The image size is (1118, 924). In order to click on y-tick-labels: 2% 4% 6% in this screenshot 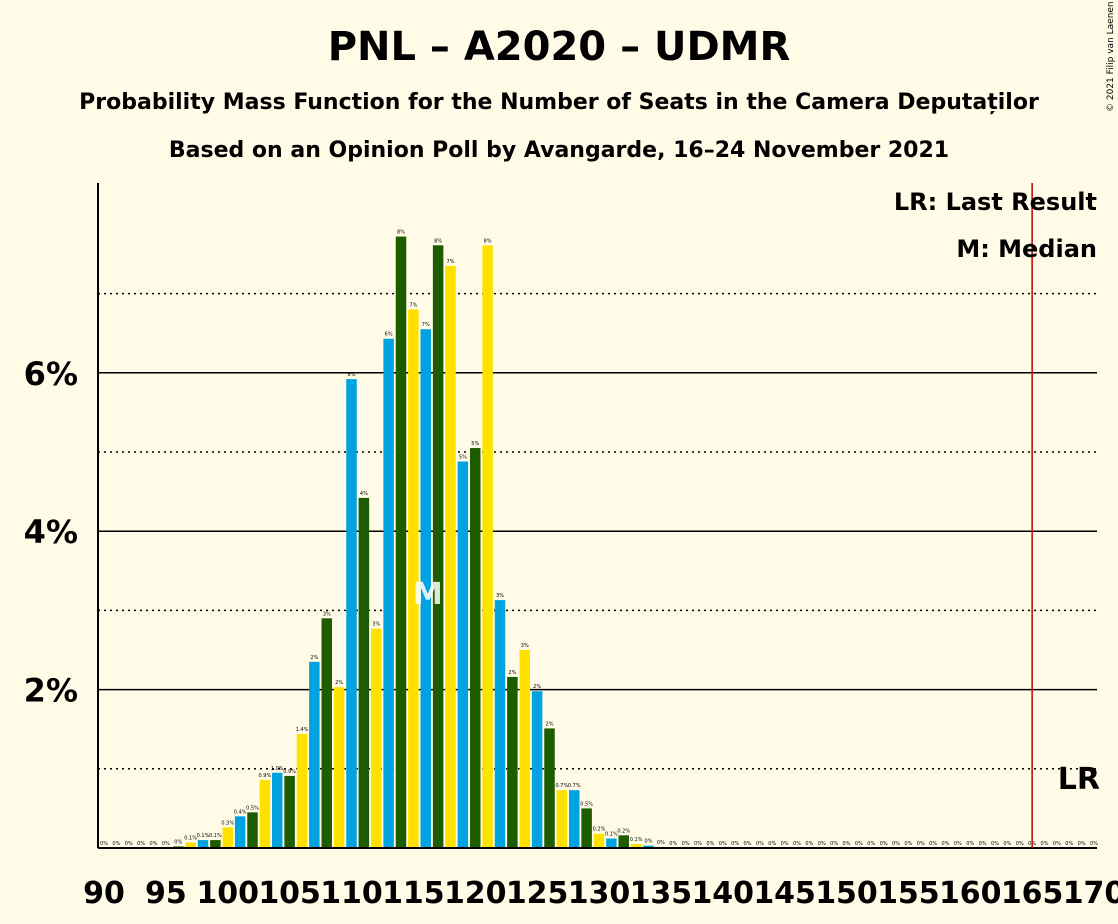, I will do `click(51, 532)`.